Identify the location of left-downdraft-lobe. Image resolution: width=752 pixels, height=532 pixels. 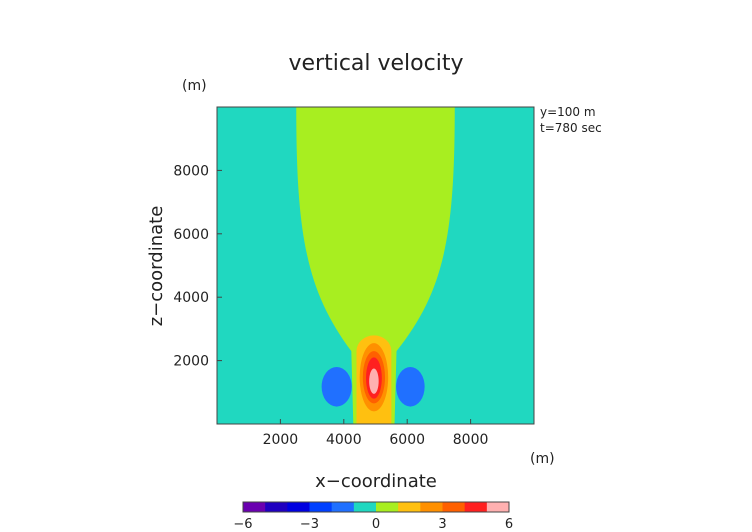
(336, 386).